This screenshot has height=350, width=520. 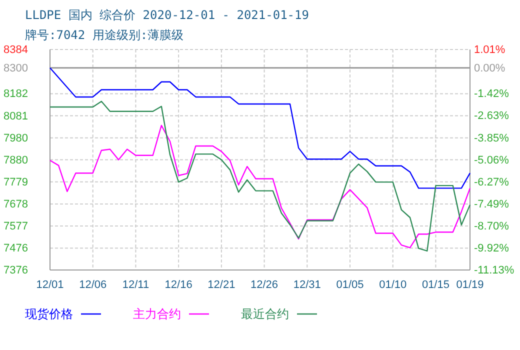 I want to click on x-tick-label: 12/01, so click(x=50, y=284).